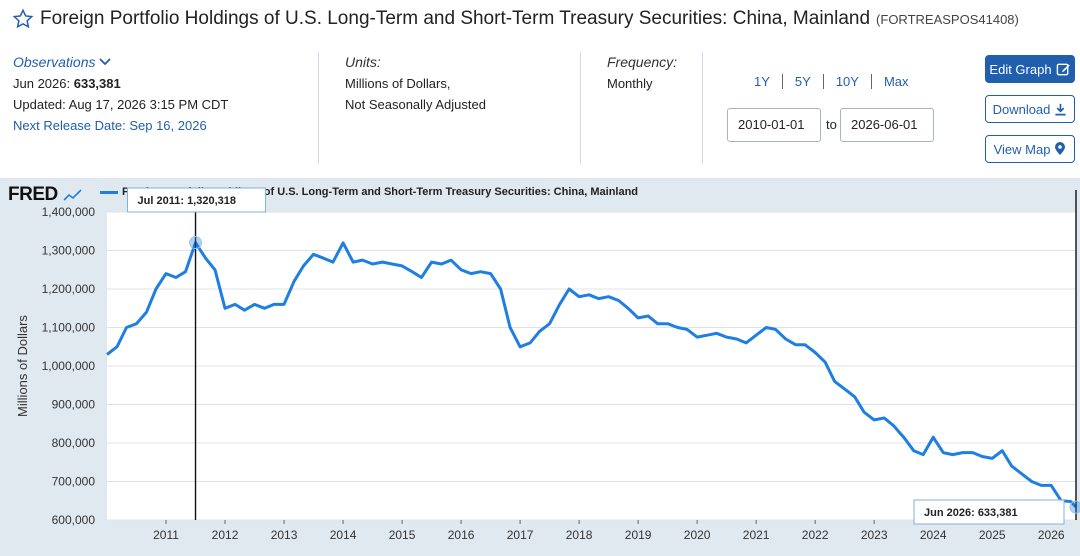  I want to click on x-tick-label: 2011, so click(166, 535).